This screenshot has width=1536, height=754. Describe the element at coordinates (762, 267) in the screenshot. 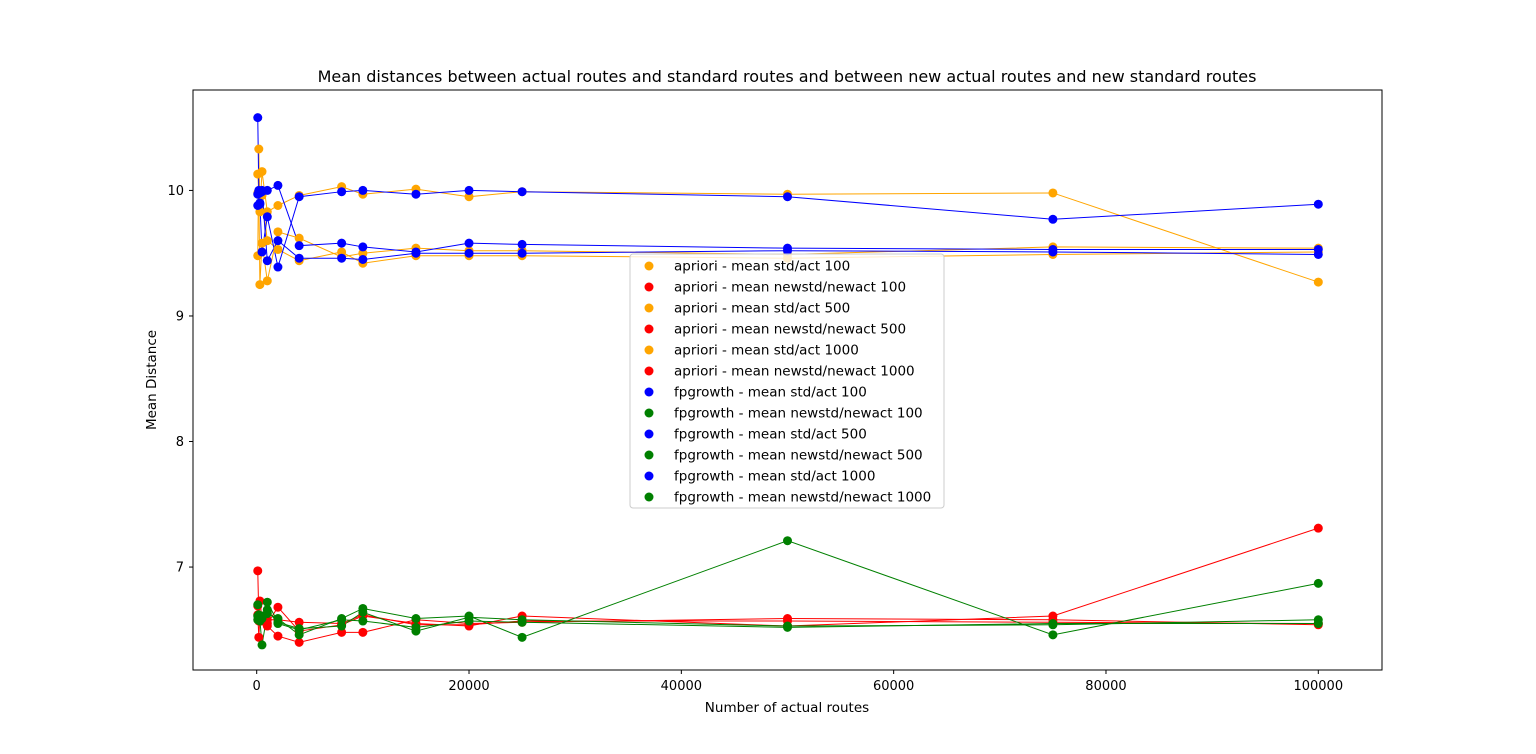

I see `legend-label-0: apriori - mean std/act 100` at that location.